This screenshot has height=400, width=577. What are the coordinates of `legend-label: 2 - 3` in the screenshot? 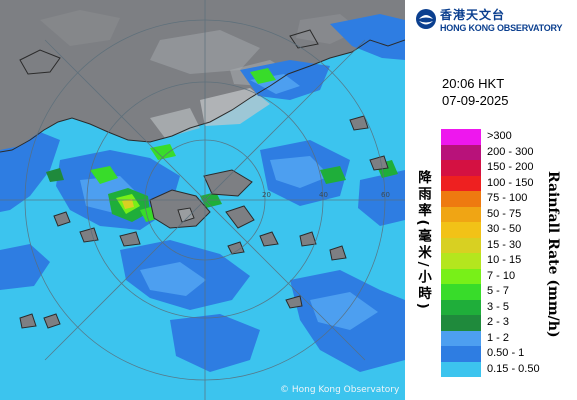 It's located at (498, 322).